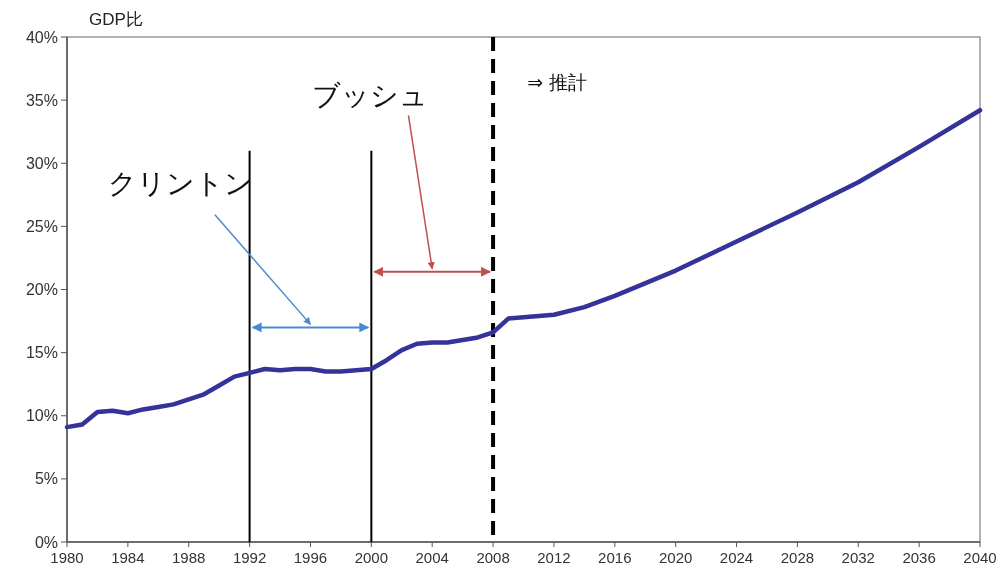 The image size is (1007, 580). Describe the element at coordinates (41, 37) in the screenshot. I see `y-tick-label: 40%` at that location.